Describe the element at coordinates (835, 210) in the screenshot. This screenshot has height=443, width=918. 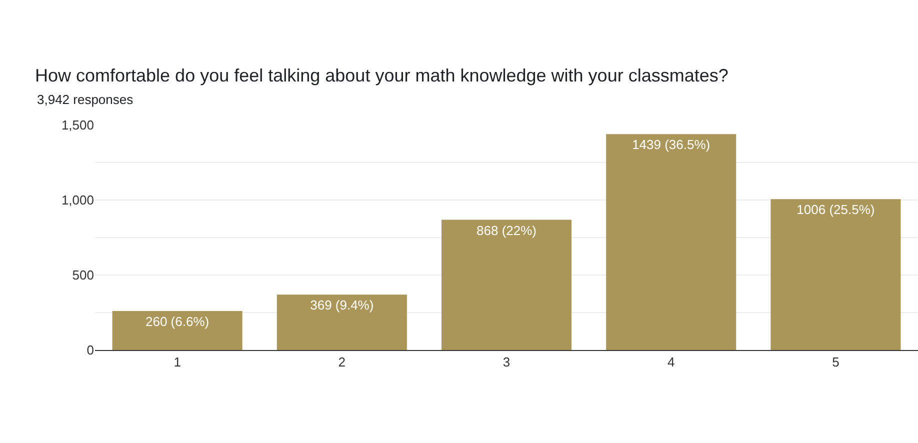
I see `data-label: 1006 (25.5%)` at that location.